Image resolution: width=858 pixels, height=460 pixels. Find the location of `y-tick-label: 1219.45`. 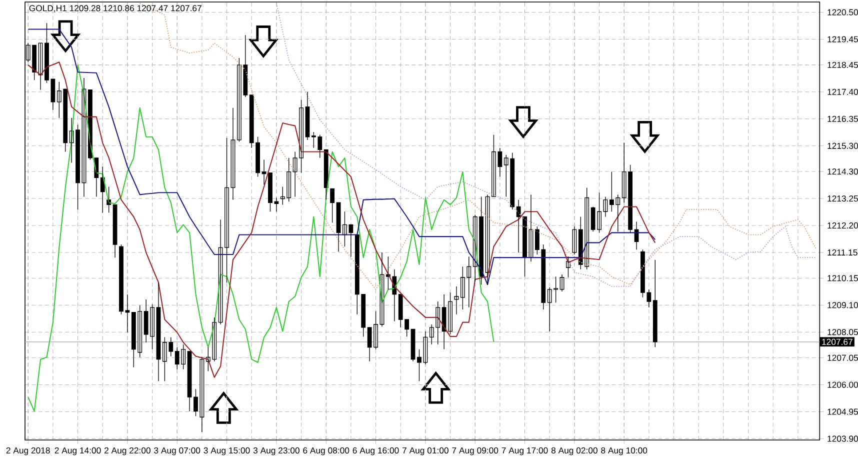

y-tick-label: 1219.45 is located at coordinates (843, 39).